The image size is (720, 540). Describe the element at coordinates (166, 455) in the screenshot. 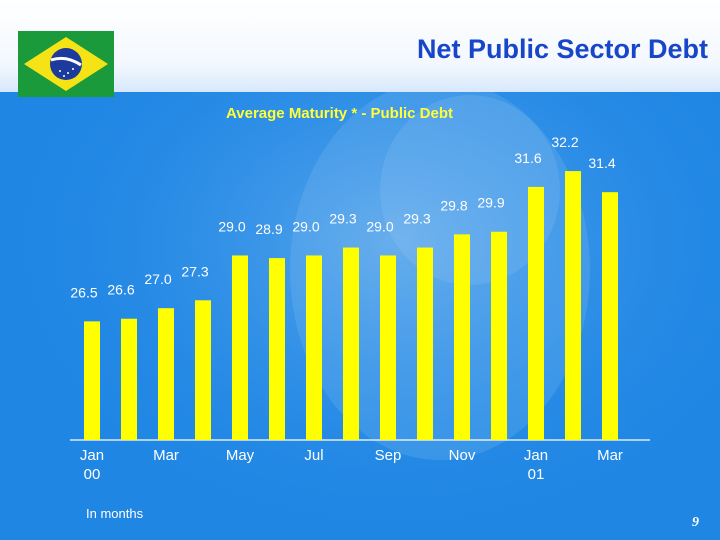

I see `x-tick-label-2-0: Mar` at that location.